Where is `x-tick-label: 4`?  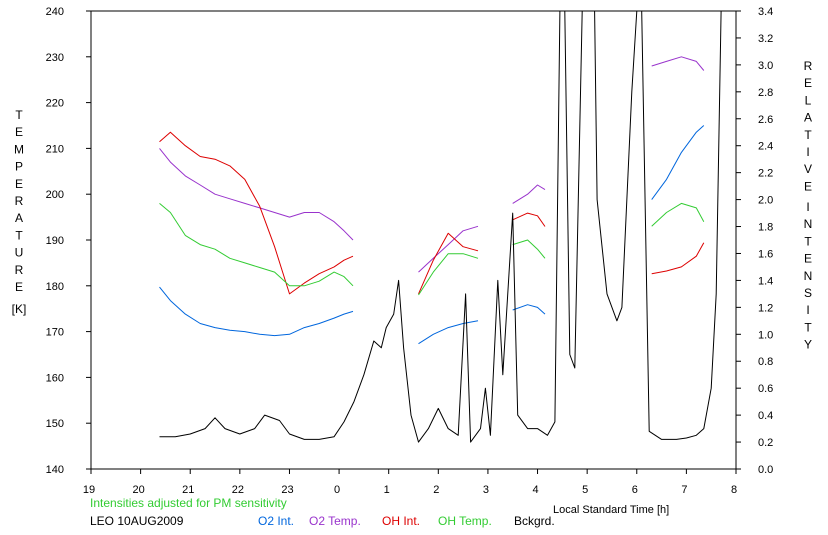
x-tick-label: 4 is located at coordinates (535, 490).